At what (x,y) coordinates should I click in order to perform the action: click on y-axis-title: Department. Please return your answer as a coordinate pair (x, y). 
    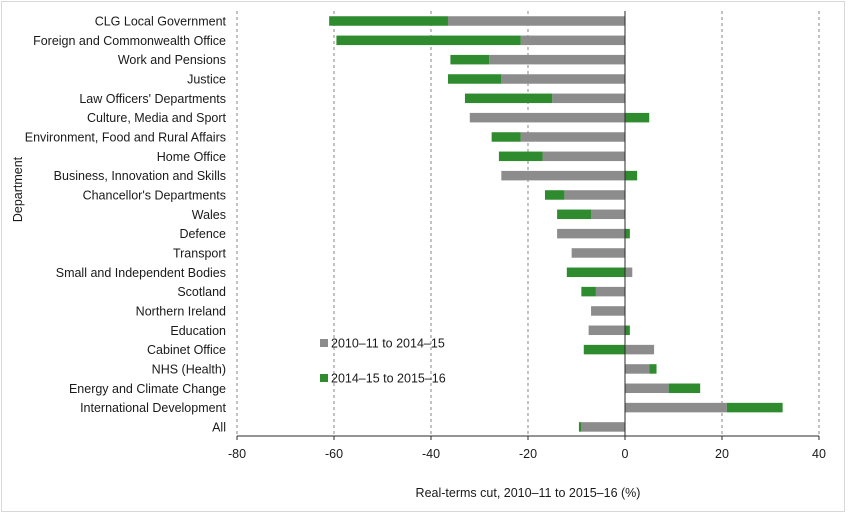
    Looking at the image, I should click on (18, 189).